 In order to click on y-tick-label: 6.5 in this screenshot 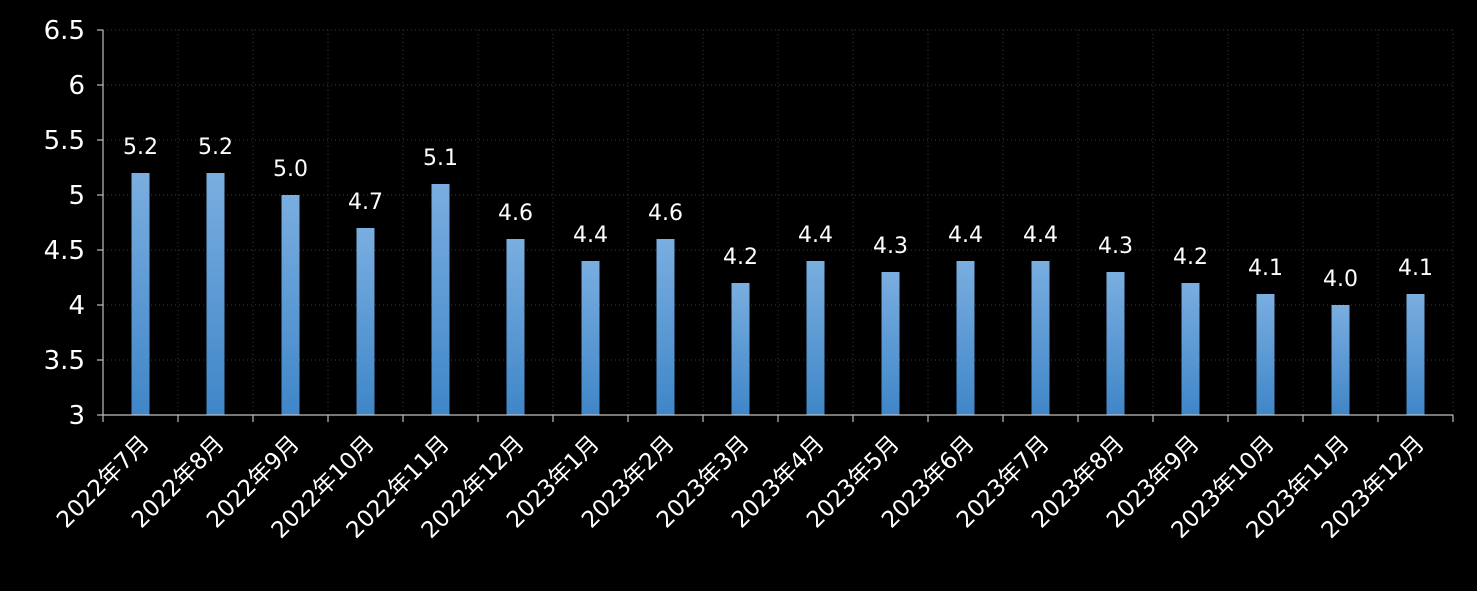, I will do `click(64, 31)`.